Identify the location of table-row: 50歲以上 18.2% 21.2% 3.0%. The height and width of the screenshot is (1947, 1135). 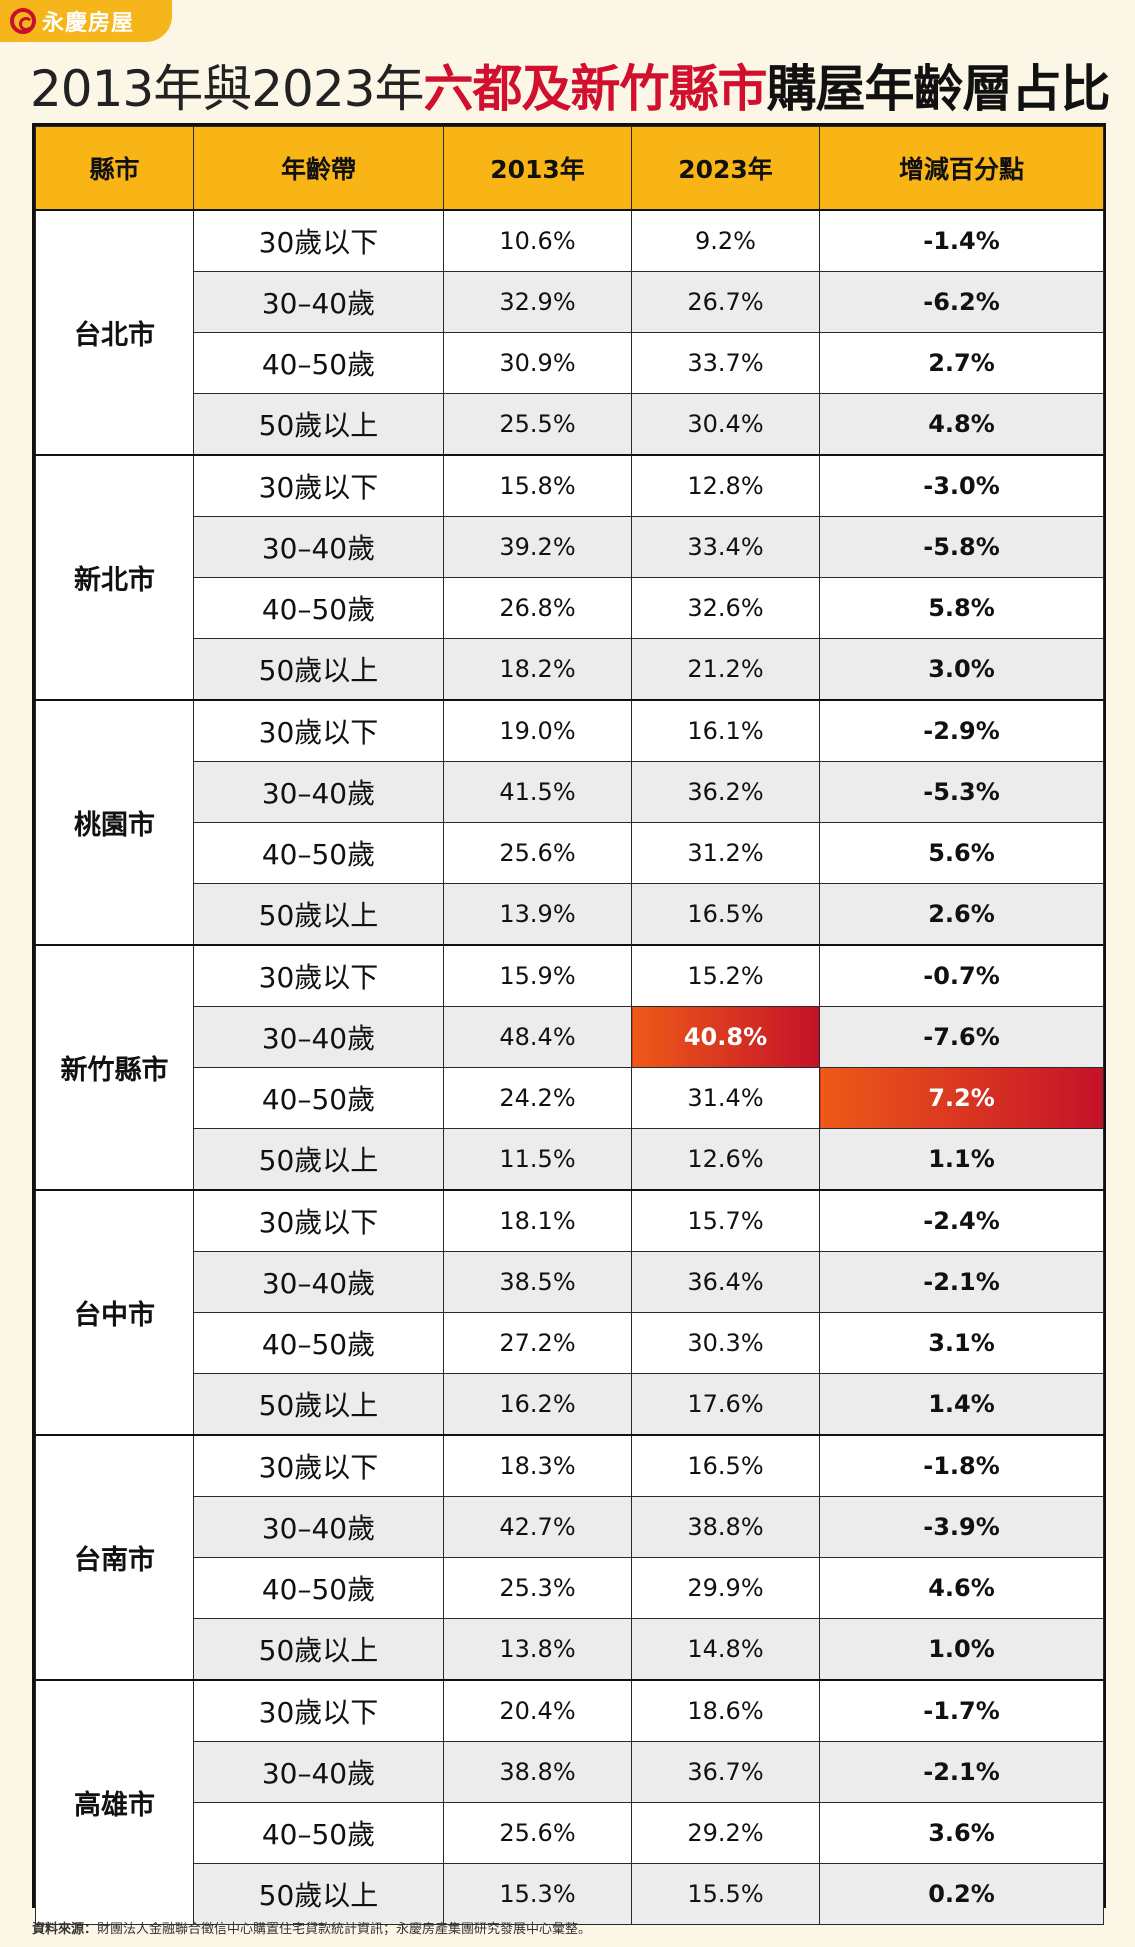
(570, 669).